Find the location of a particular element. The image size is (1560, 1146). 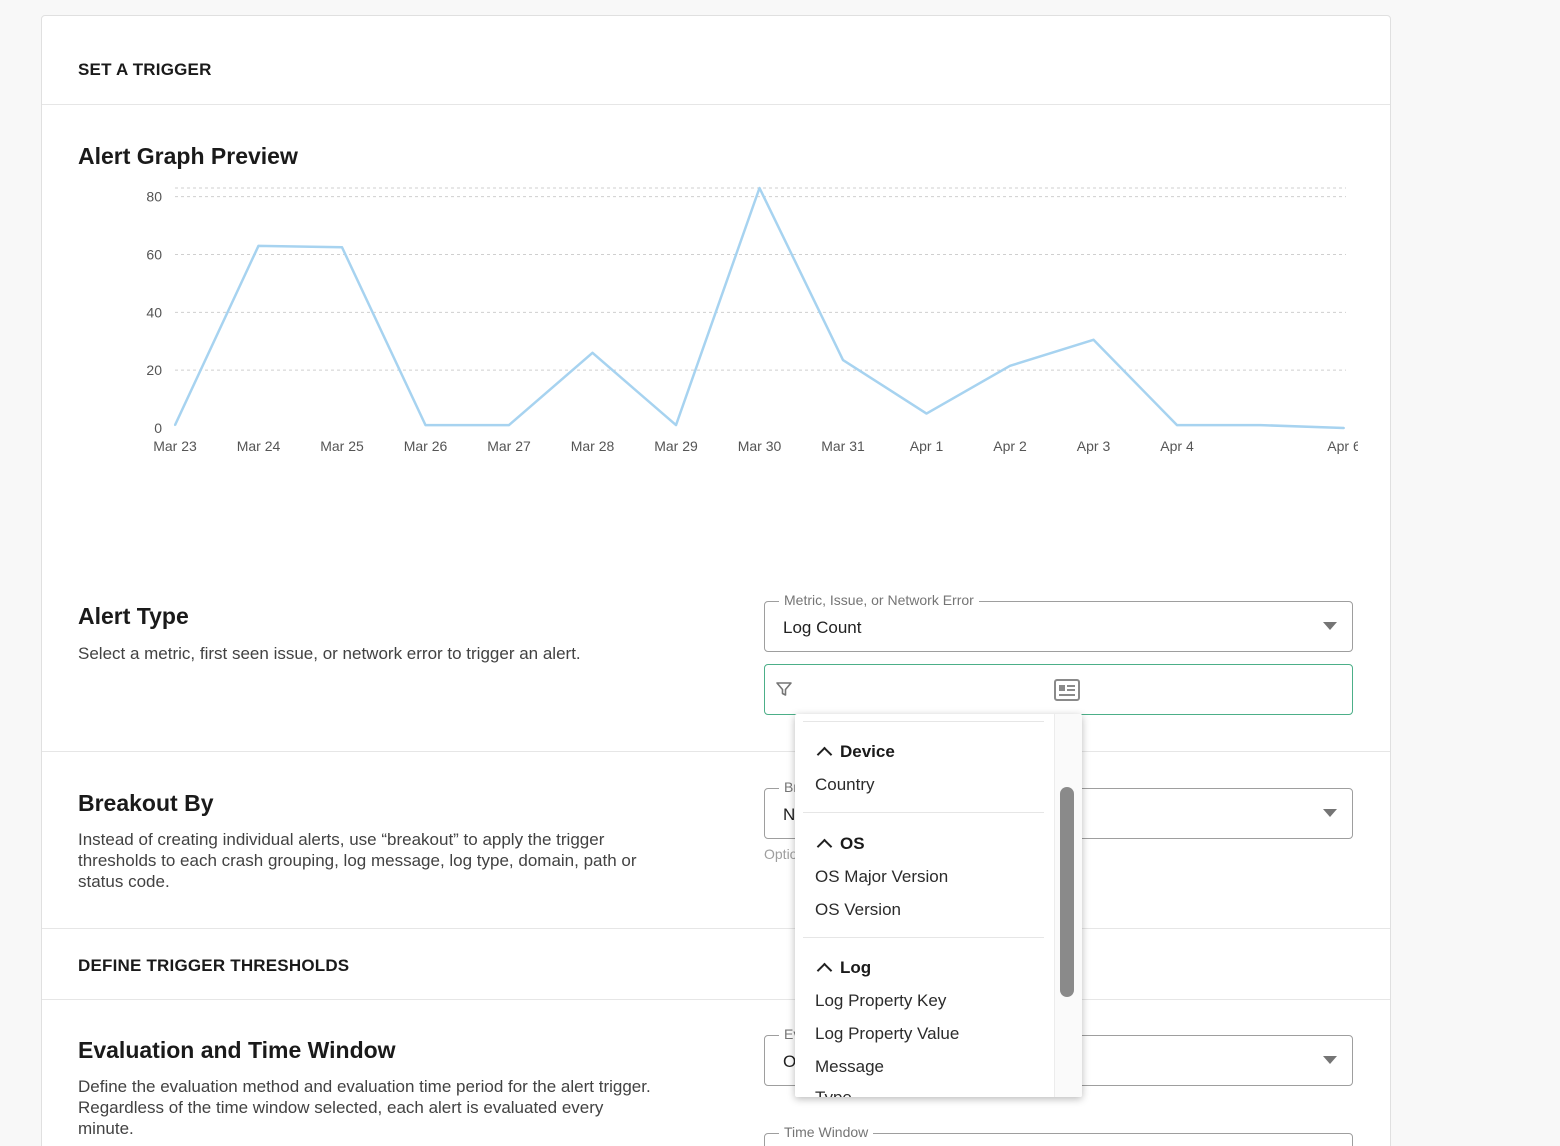

x-tick-label: Mar 29 is located at coordinates (676, 446).